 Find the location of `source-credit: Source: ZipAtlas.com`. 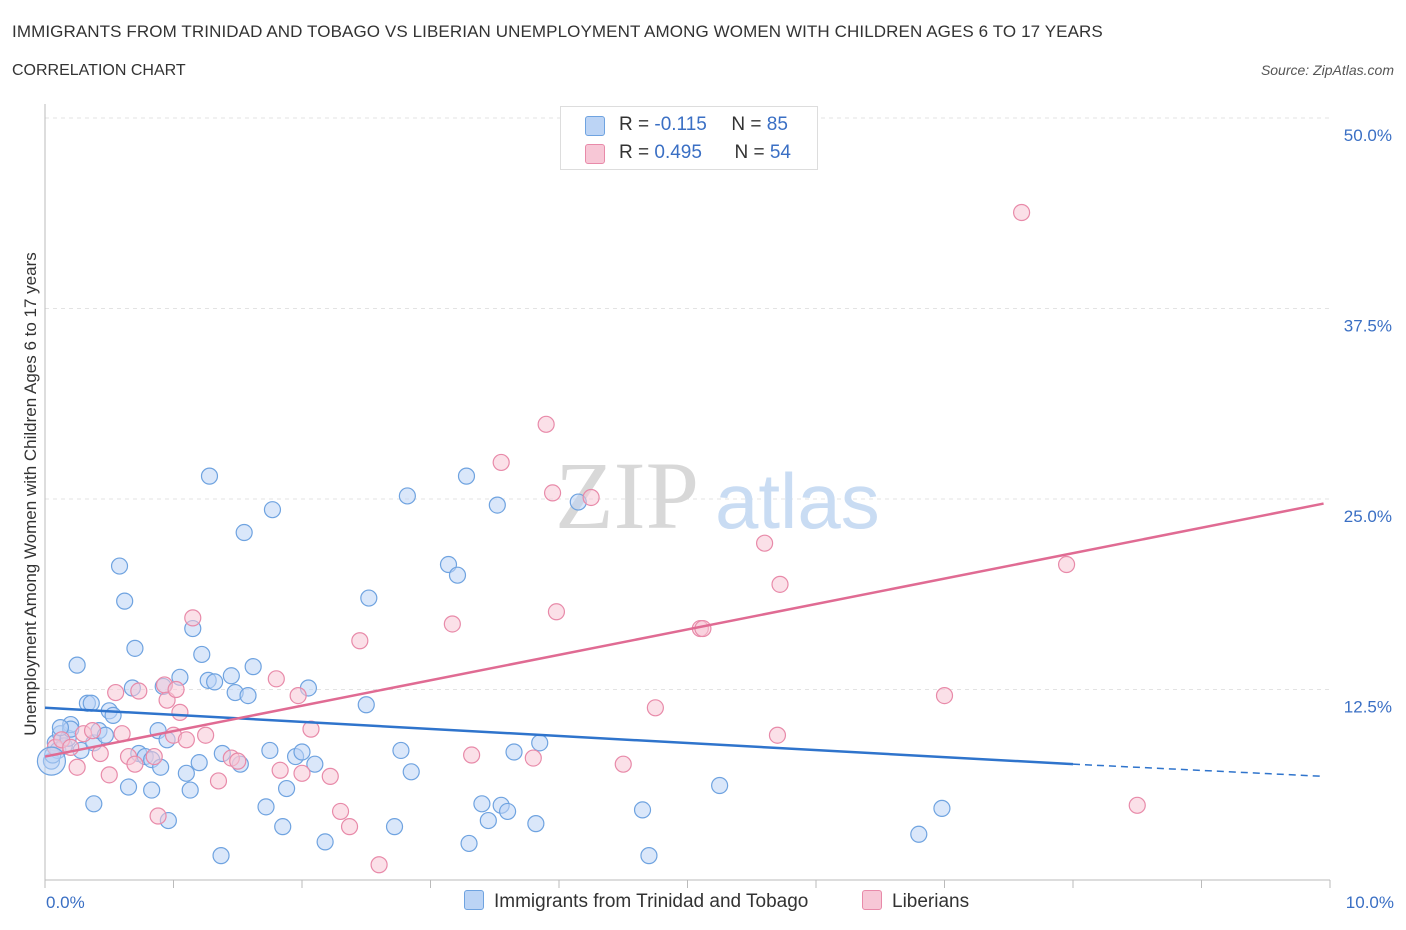

source-credit: Source: ZipAtlas.com is located at coordinates (1327, 70).